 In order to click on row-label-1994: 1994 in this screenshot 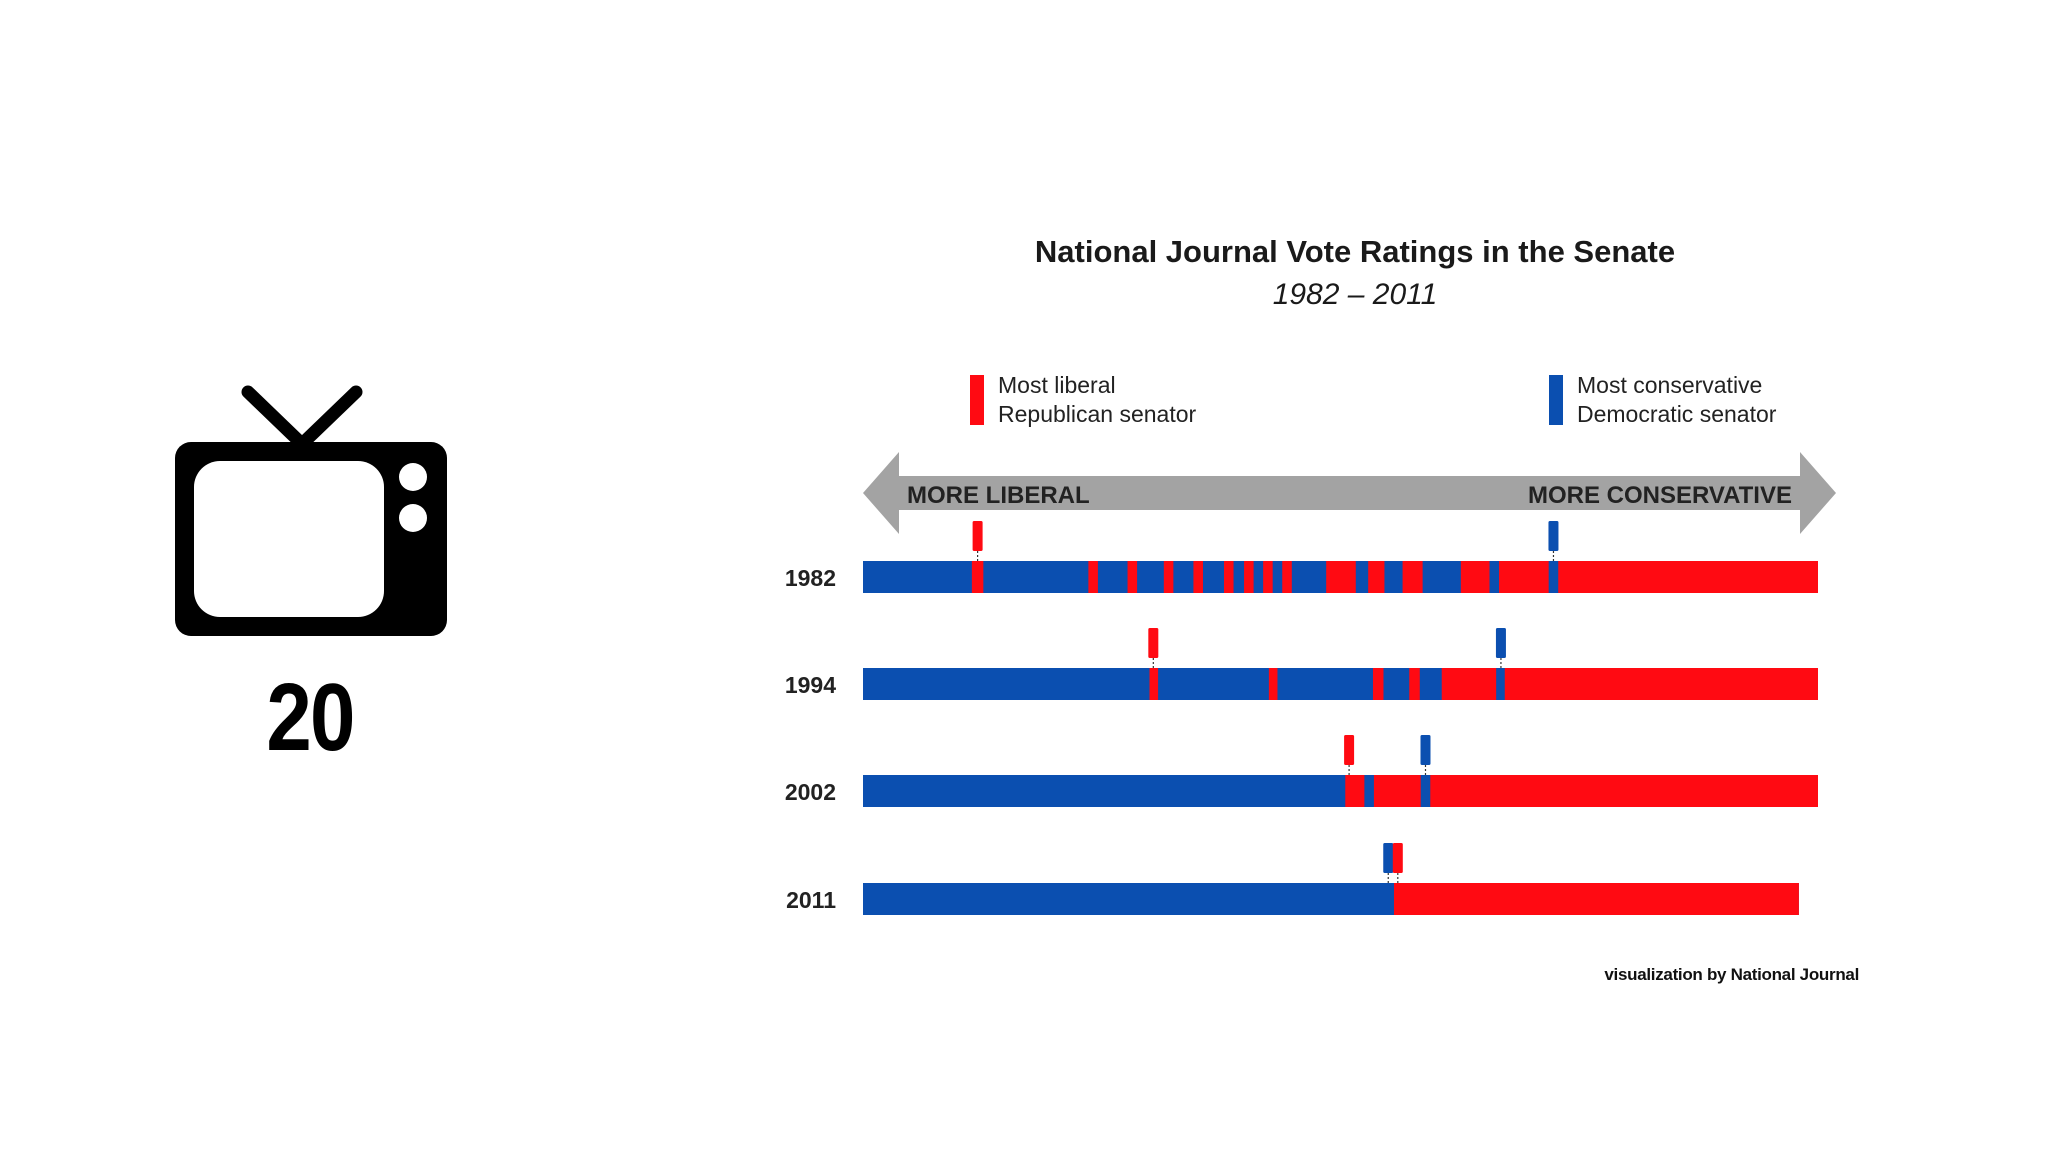, I will do `click(810, 685)`.